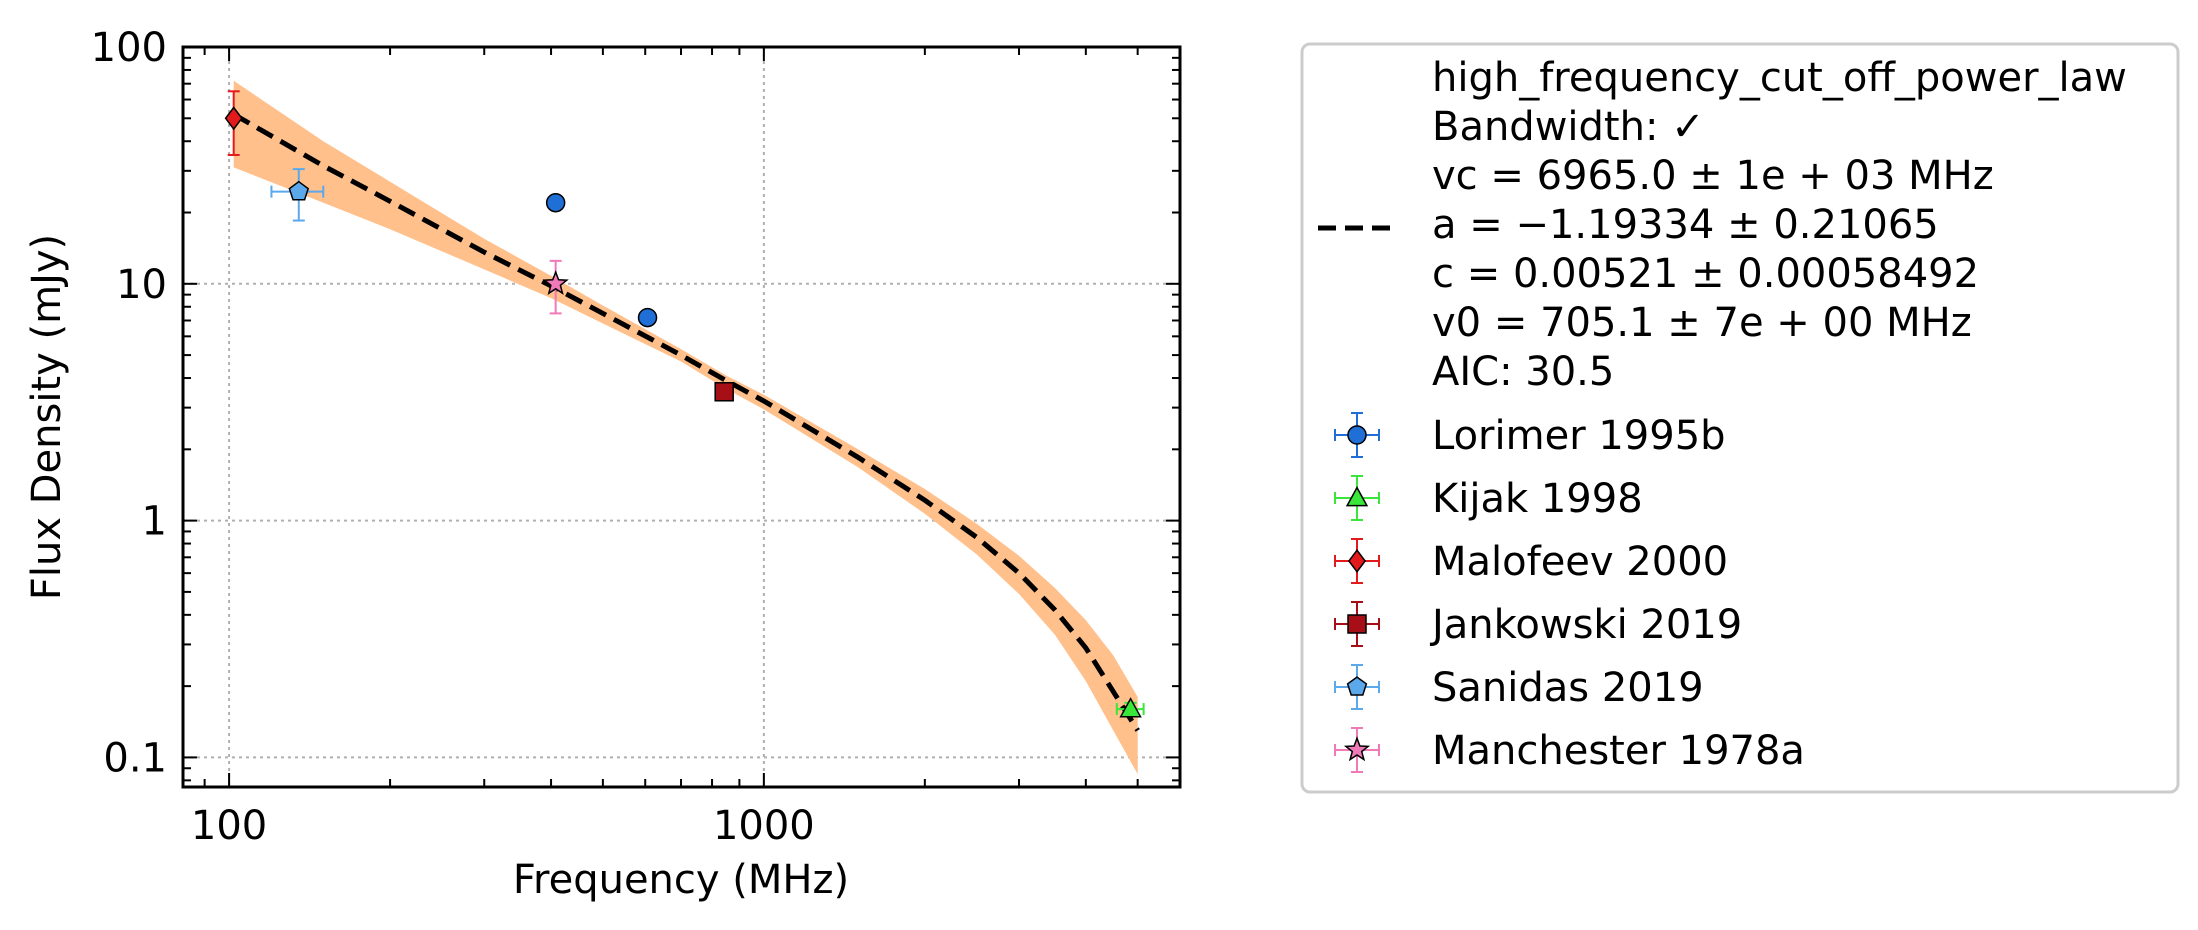 The height and width of the screenshot is (930, 2198). Describe the element at coordinates (601, 260) in the screenshot. I see `series-lorimer-1995b` at that location.